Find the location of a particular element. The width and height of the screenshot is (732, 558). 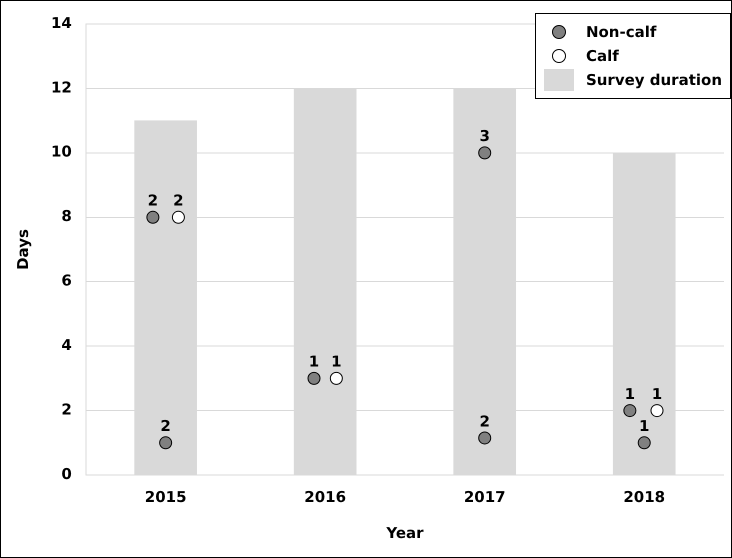

y-tick-label: 2 is located at coordinates (66, 409).